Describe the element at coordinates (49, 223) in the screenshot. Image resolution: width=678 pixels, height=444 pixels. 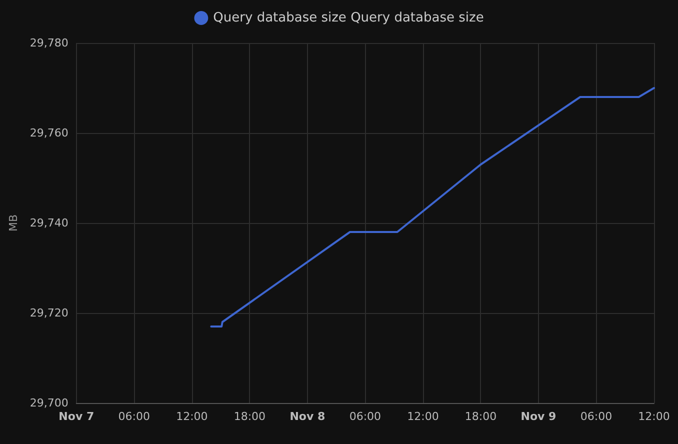
I see `y-tick-label: 29,740` at that location.